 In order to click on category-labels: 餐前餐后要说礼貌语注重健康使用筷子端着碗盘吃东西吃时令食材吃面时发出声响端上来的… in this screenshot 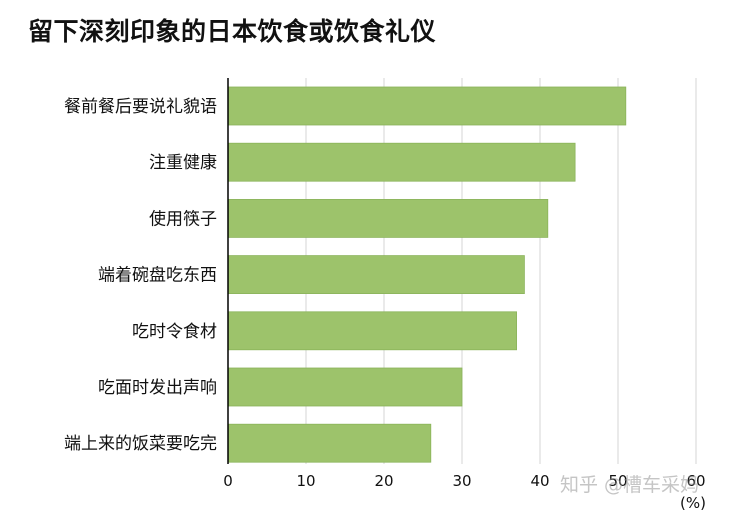, I will do `click(140, 275)`.